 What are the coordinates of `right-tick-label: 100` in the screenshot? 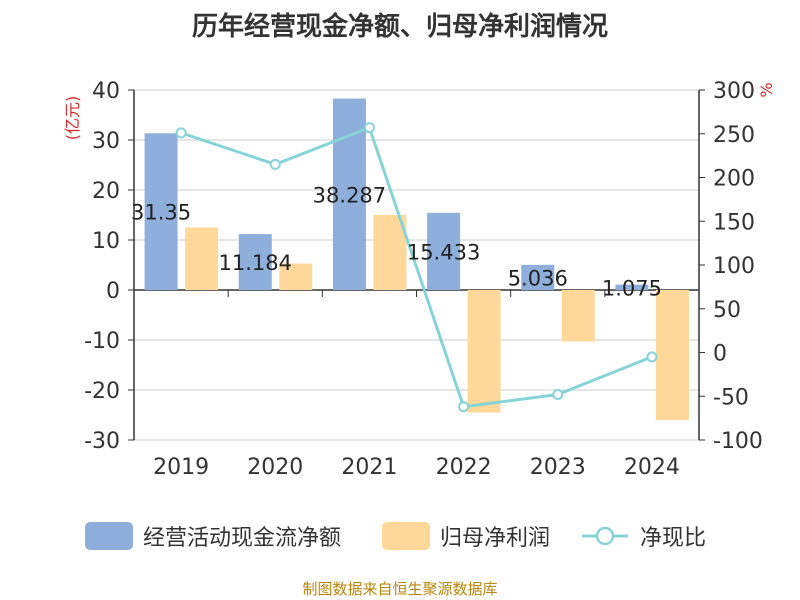 It's located at (734, 266).